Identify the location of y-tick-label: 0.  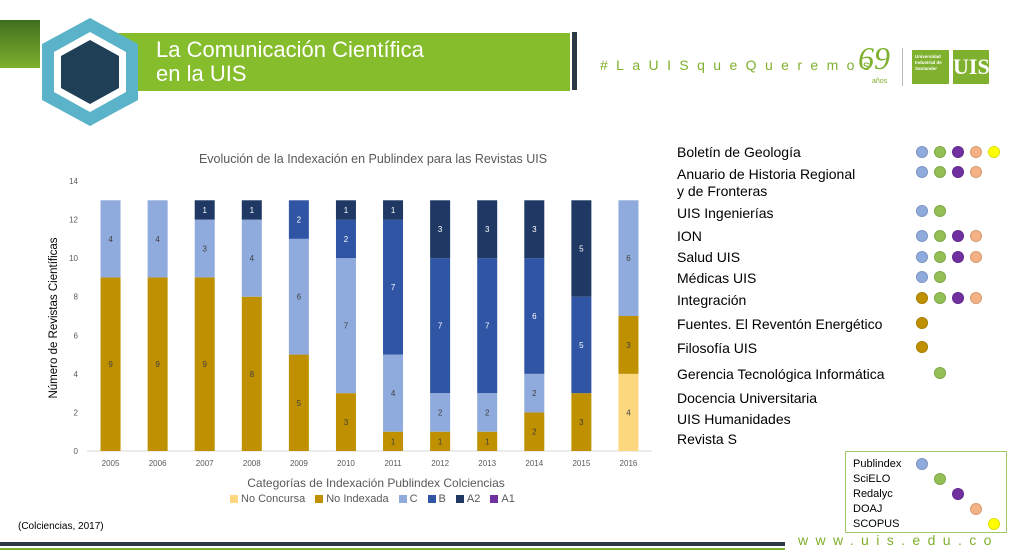
(76, 451).